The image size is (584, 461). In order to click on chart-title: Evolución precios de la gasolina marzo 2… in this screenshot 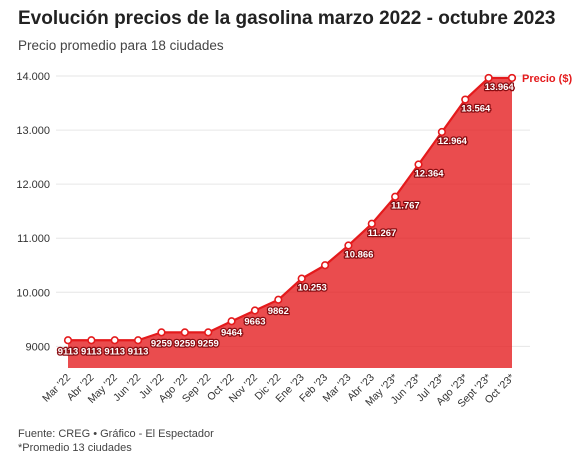, I will do `click(287, 18)`.